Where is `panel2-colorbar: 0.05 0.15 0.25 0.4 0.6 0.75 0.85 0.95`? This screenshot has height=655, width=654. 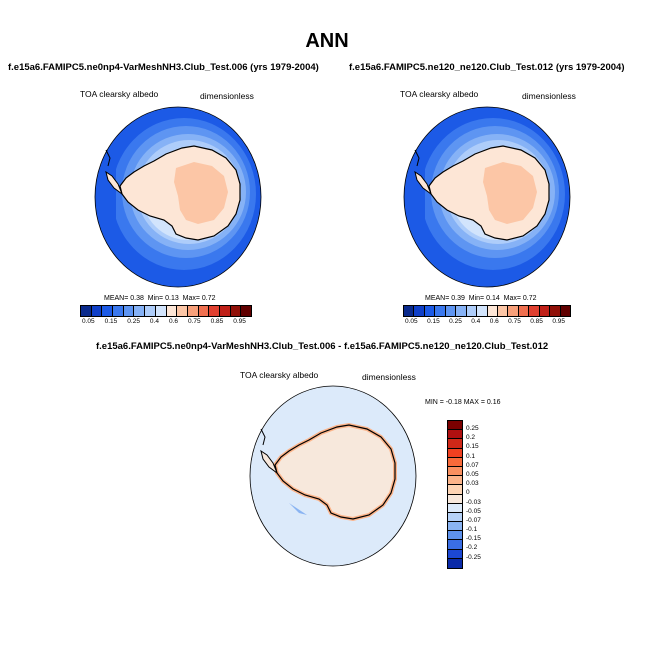
panel2-colorbar: 0.05 0.15 0.25 0.4 0.6 0.75 0.85 0.95 is located at coordinates (487, 315).